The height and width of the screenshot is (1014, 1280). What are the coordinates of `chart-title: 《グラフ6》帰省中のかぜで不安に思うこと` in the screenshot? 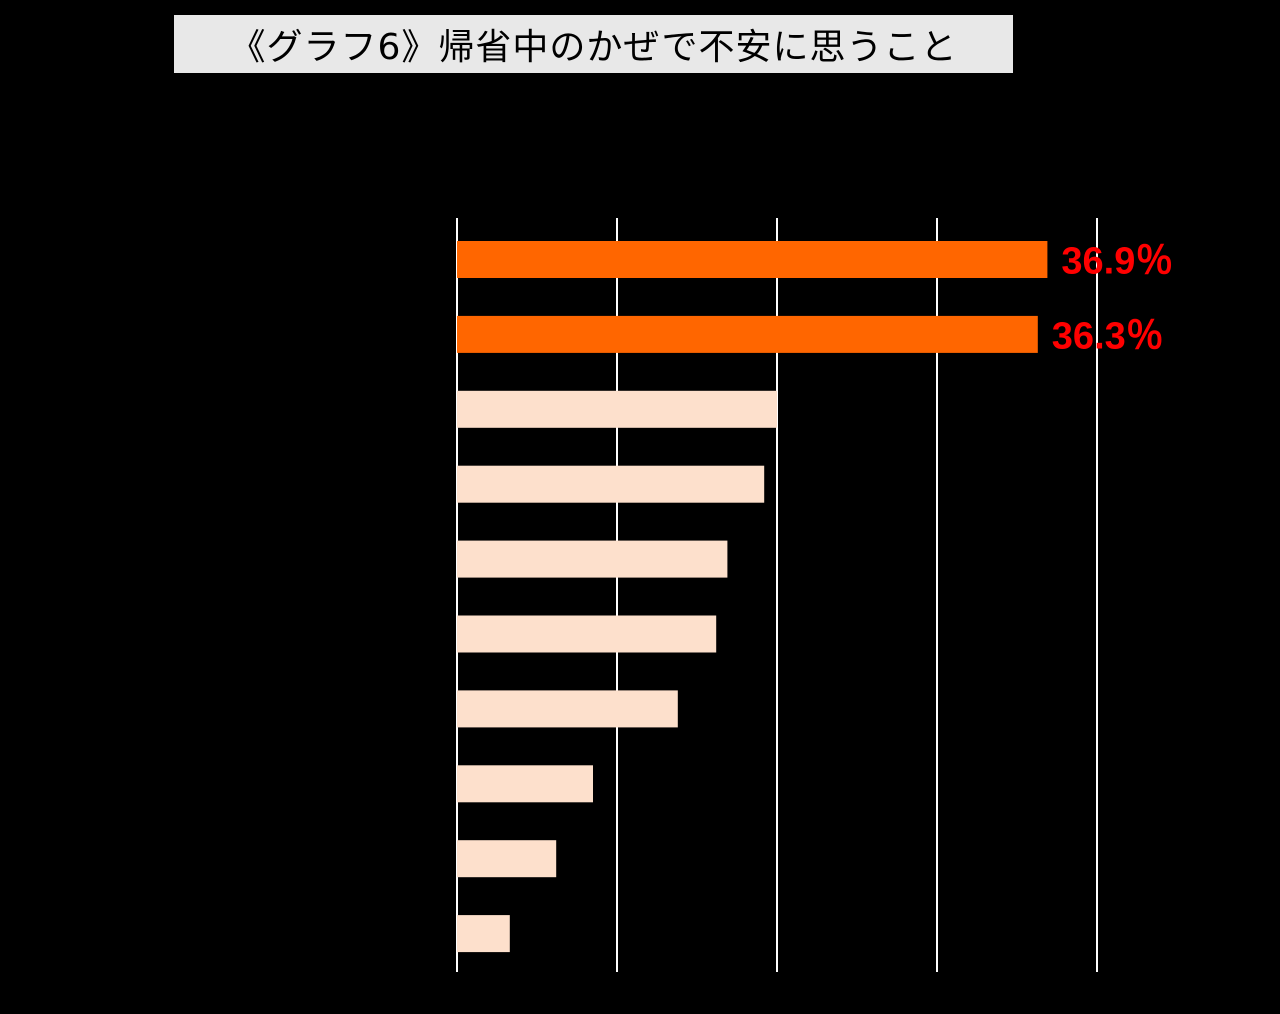 It's located at (593, 47).